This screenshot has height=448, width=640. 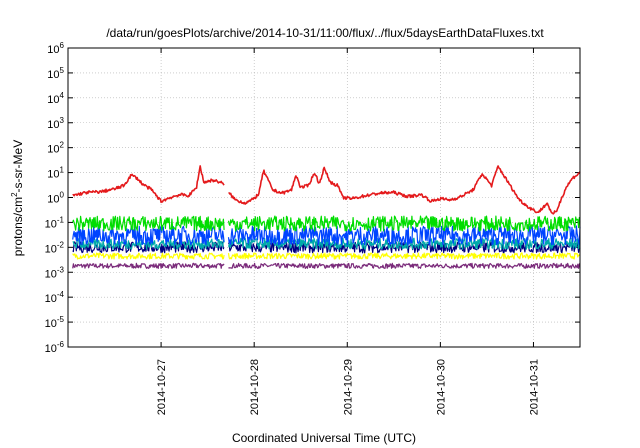 What do you see at coordinates (255, 387) in the screenshot?
I see `x-tick-label: 2014-10-28` at bounding box center [255, 387].